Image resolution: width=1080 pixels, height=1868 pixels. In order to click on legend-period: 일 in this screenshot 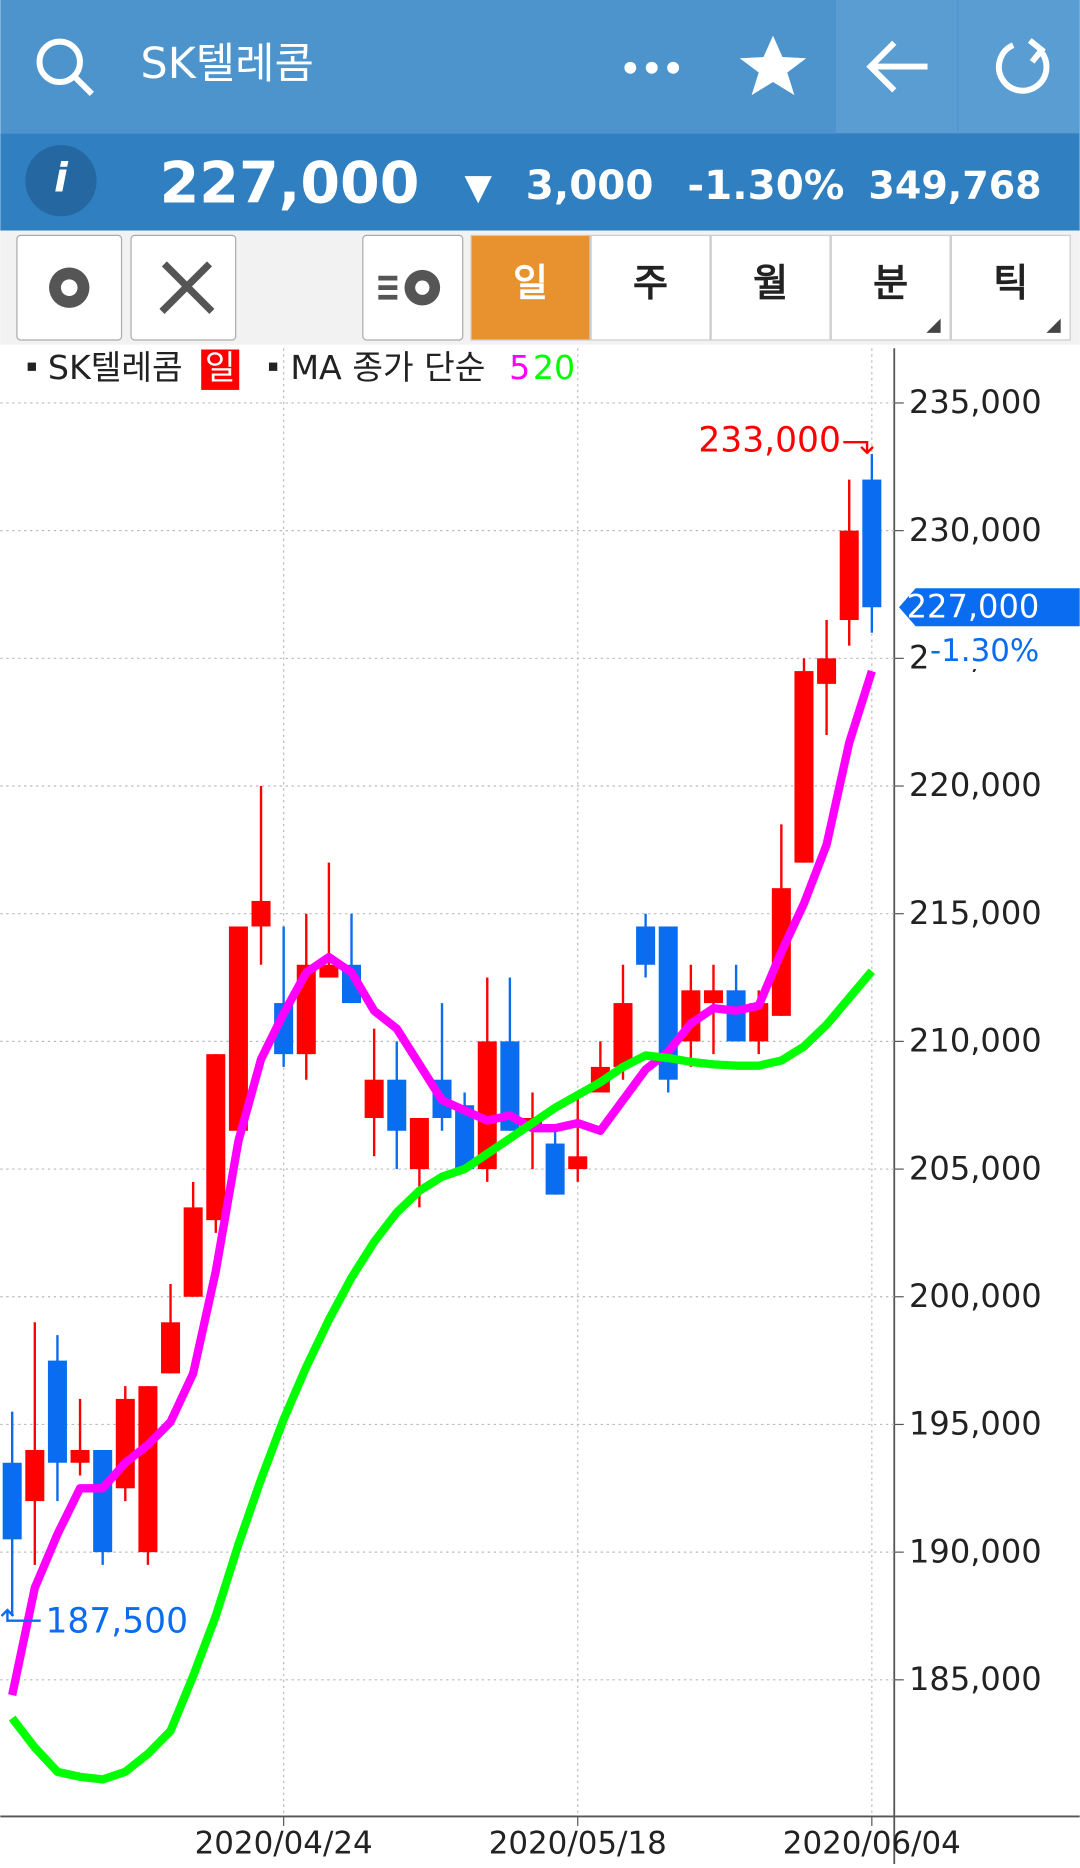, I will do `click(220, 367)`.